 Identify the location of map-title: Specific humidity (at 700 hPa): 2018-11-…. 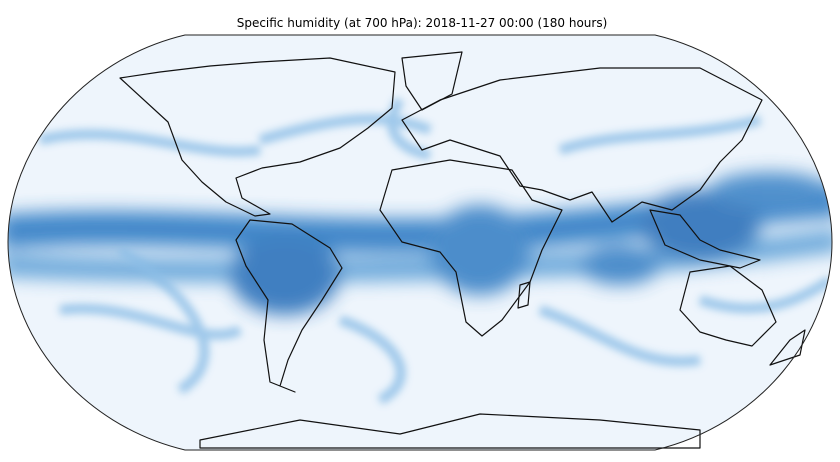
(422, 23).